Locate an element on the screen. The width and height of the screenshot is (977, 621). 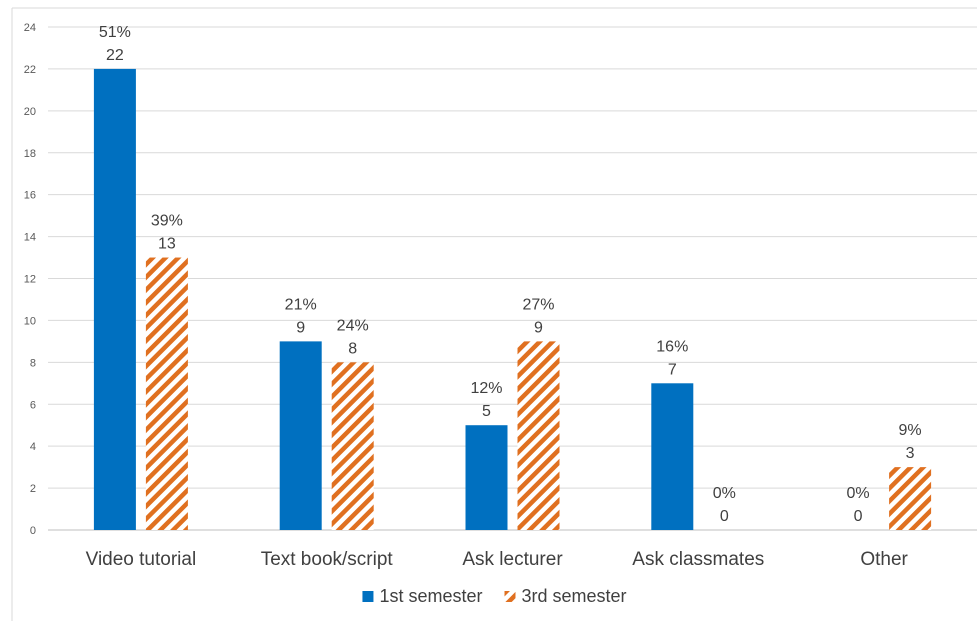
data-label-percent: 24% is located at coordinates (353, 325).